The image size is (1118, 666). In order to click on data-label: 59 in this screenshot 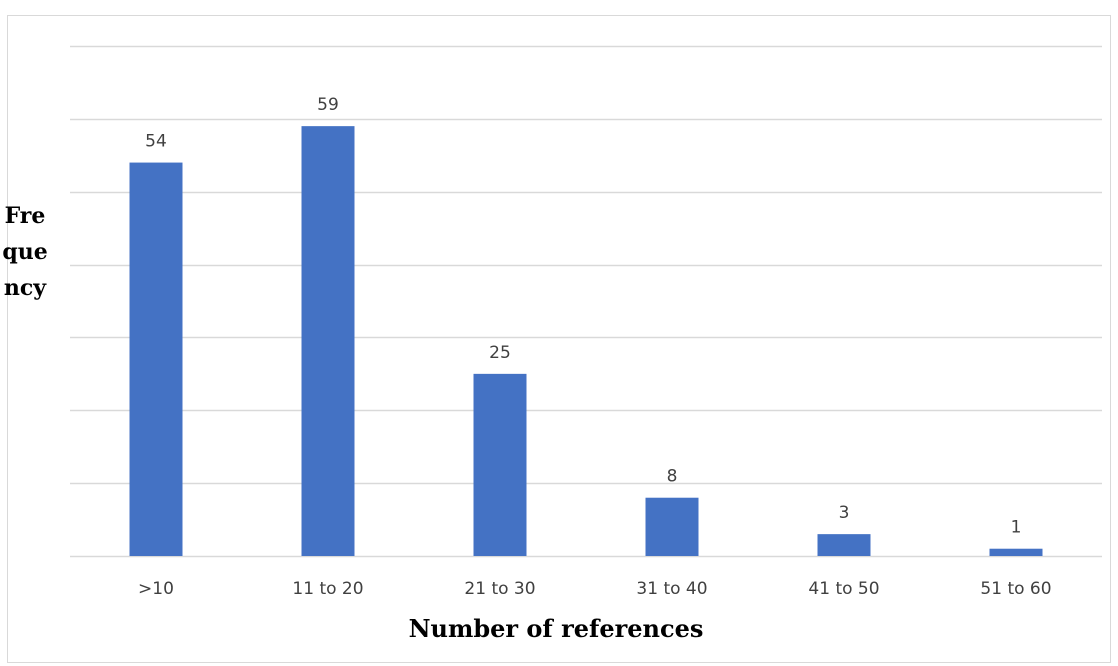, I will do `click(328, 105)`.